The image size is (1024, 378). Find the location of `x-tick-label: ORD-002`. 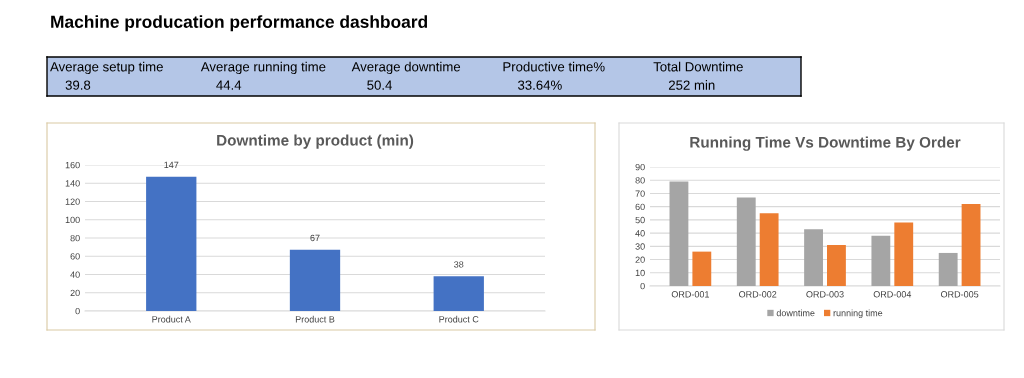

x-tick-label: ORD-002 is located at coordinates (758, 294).